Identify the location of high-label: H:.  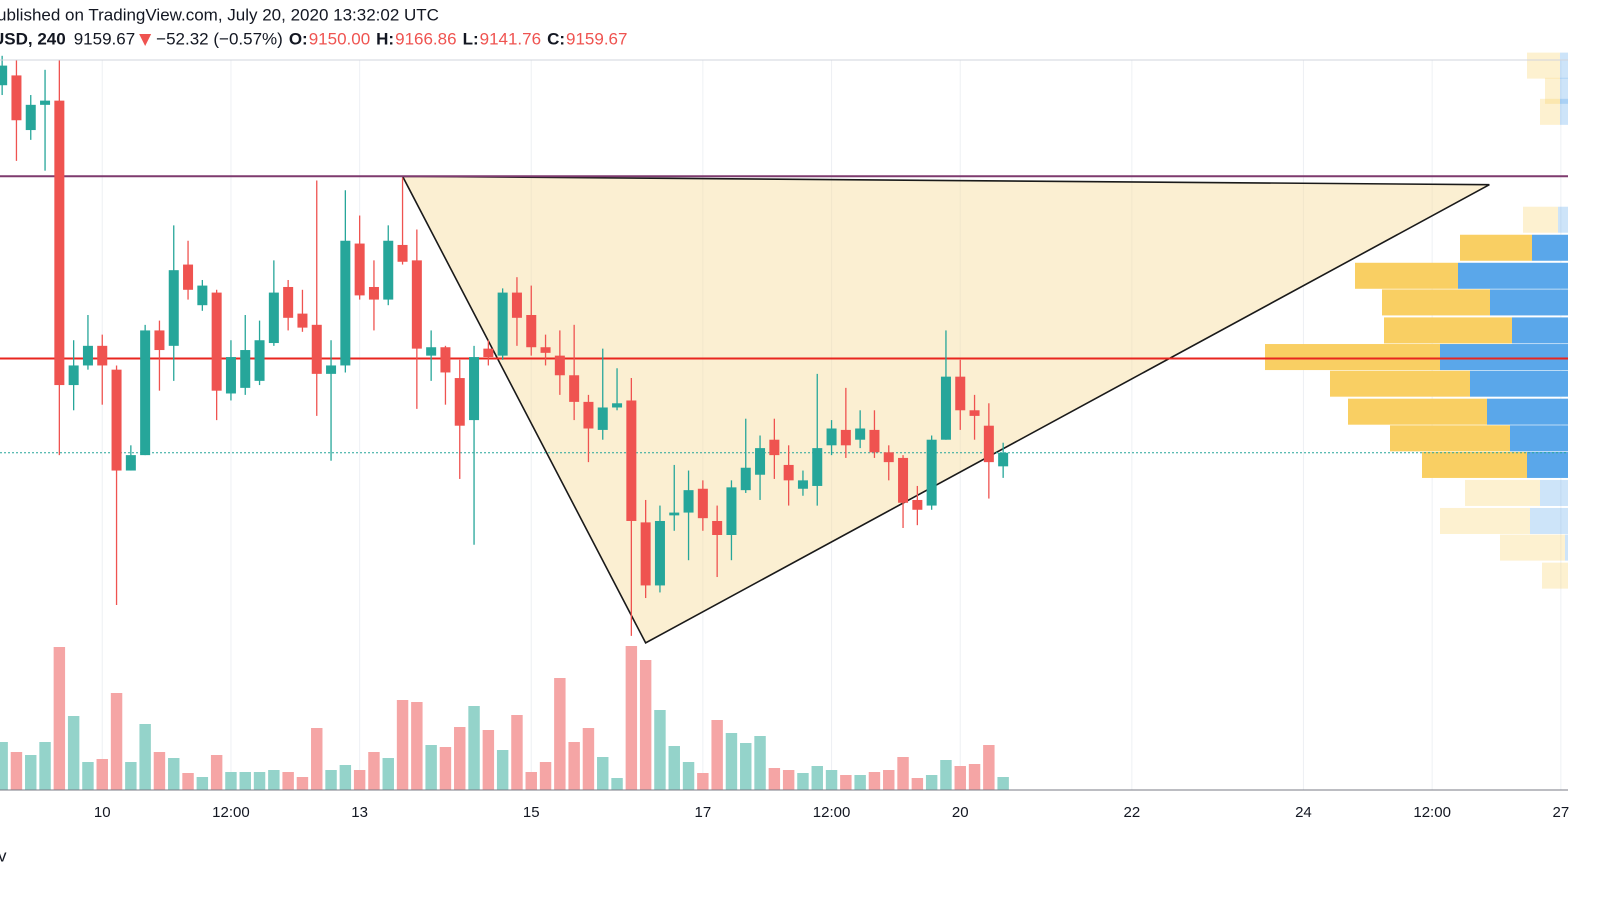
(385, 38).